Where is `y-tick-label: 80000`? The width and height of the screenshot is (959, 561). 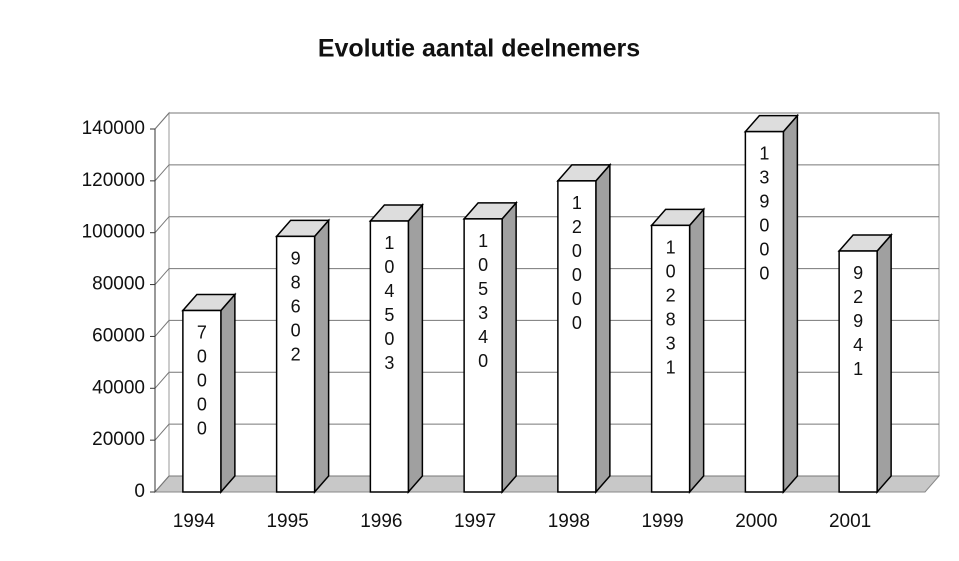 y-tick-label: 80000 is located at coordinates (118, 284).